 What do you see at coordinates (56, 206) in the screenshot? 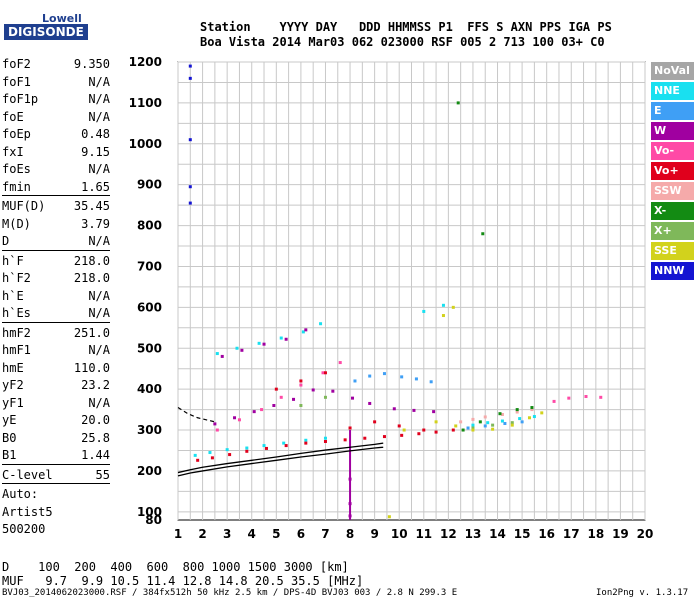
I see `param-row: MUF(D) 35.45` at bounding box center [56, 206].